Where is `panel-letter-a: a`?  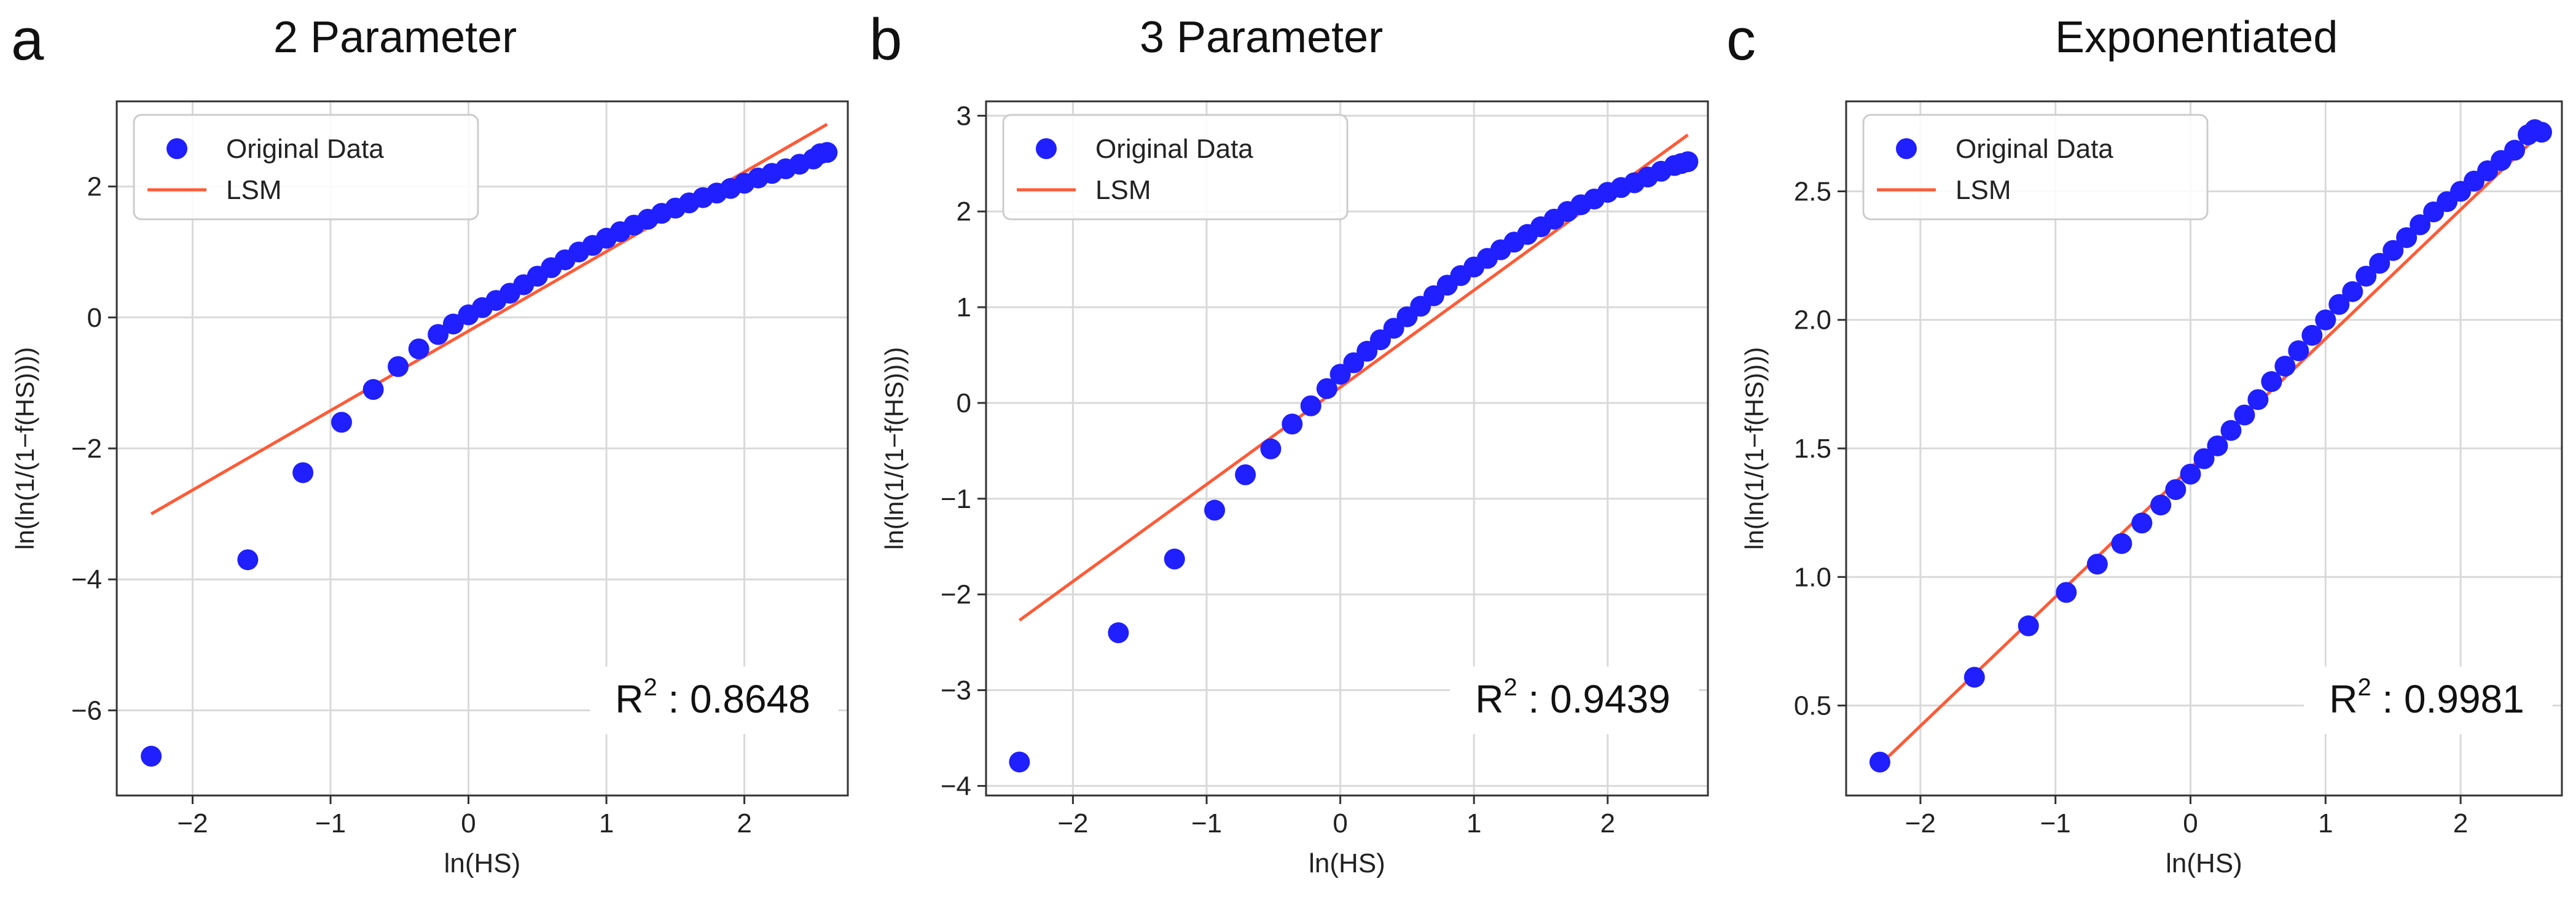
panel-letter-a: a is located at coordinates (28, 40).